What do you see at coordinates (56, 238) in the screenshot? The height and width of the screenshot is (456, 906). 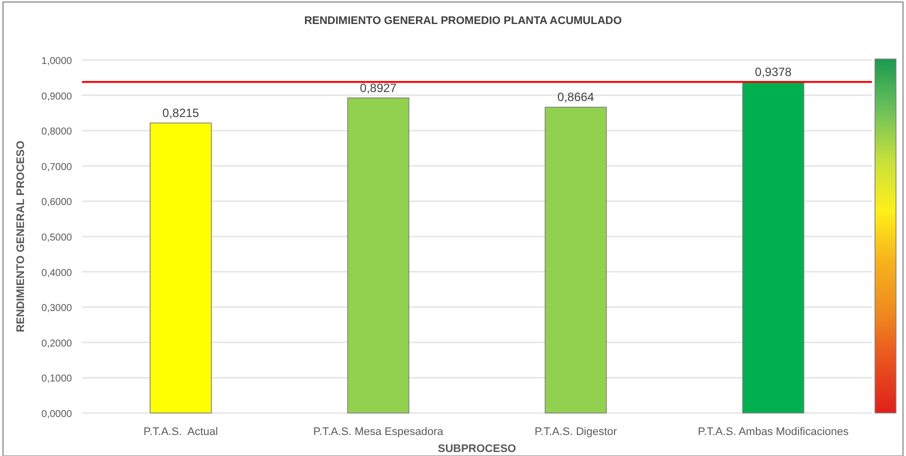 I see `y-tick-label: 0,5000` at bounding box center [56, 238].